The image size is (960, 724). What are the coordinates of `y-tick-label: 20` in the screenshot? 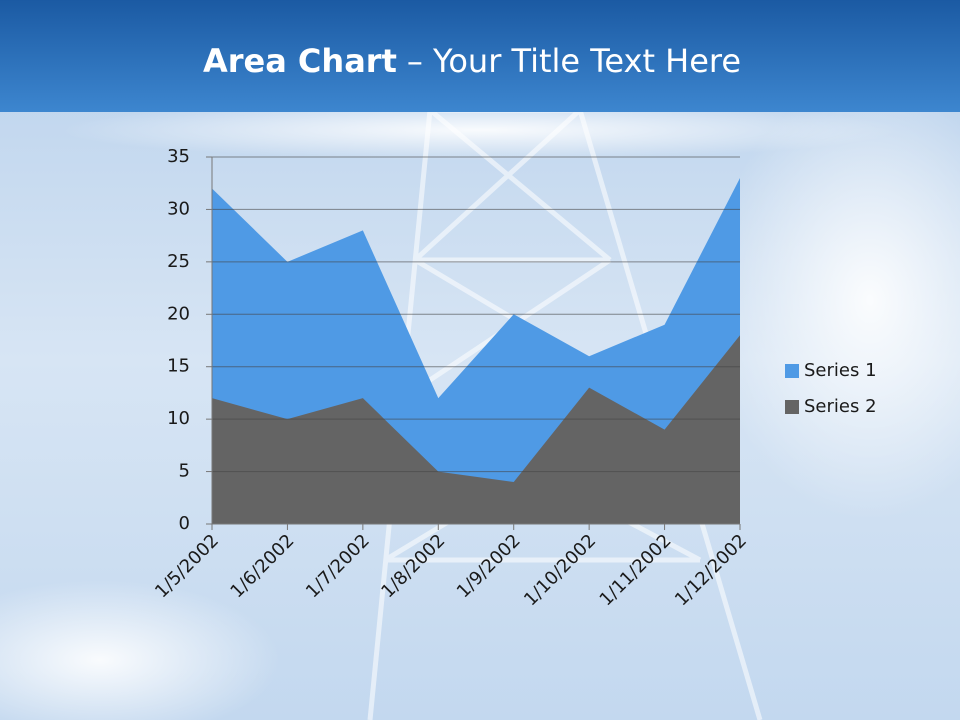 It's located at (178, 313).